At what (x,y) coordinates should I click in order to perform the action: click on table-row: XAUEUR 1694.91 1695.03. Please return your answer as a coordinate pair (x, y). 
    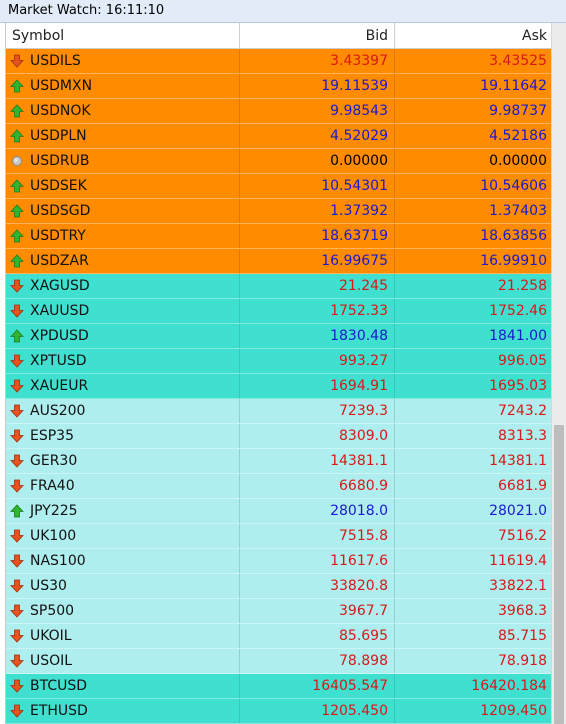
    Looking at the image, I should click on (278, 386).